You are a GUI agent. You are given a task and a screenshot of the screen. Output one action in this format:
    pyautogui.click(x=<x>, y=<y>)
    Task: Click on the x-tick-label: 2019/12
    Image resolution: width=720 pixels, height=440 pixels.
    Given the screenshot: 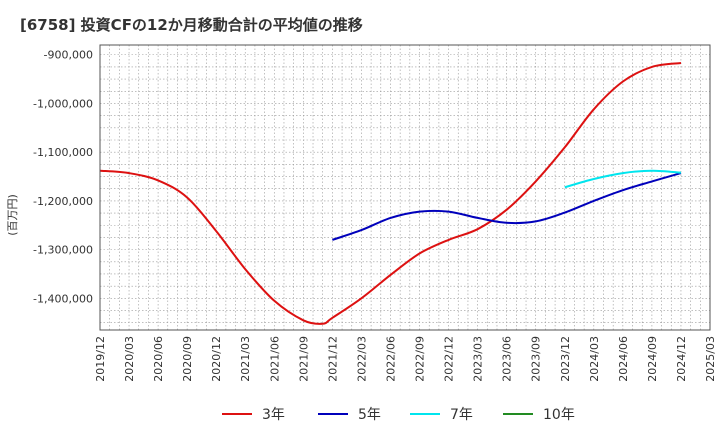 What is the action you would take?
    pyautogui.click(x=100, y=359)
    